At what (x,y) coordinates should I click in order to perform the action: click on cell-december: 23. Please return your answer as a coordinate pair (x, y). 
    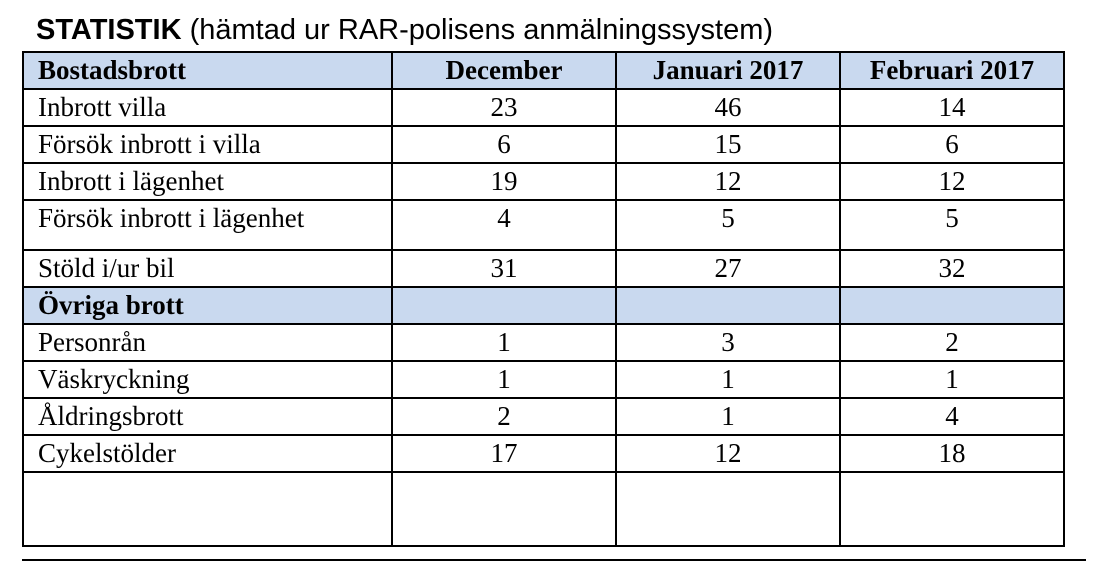
    Looking at the image, I should click on (504, 107).